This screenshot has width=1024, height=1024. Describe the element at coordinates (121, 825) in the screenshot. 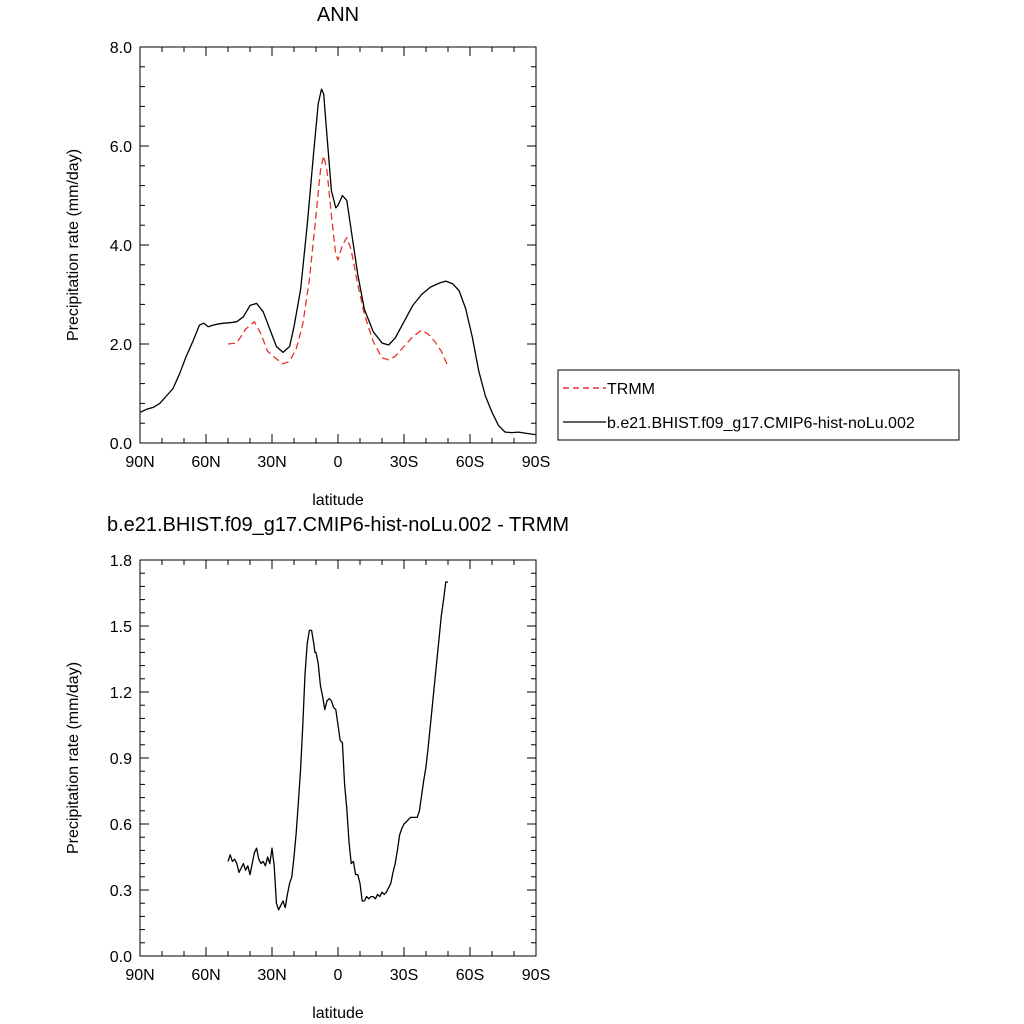

I see `bottom-y-tick-label: 0.6` at that location.